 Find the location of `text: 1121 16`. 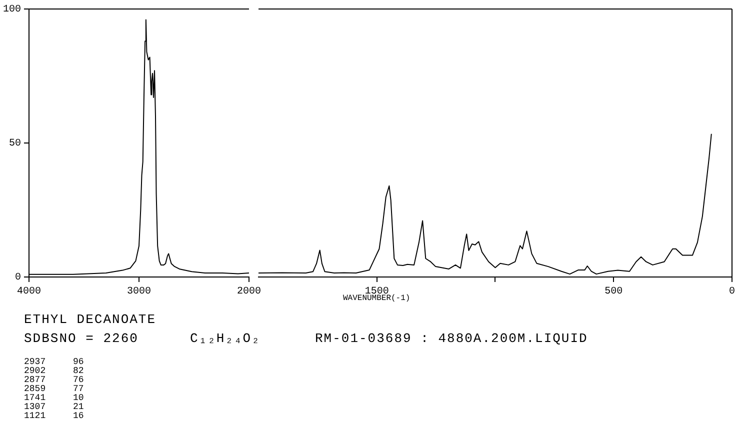

text: 1121 16 is located at coordinates (54, 416).